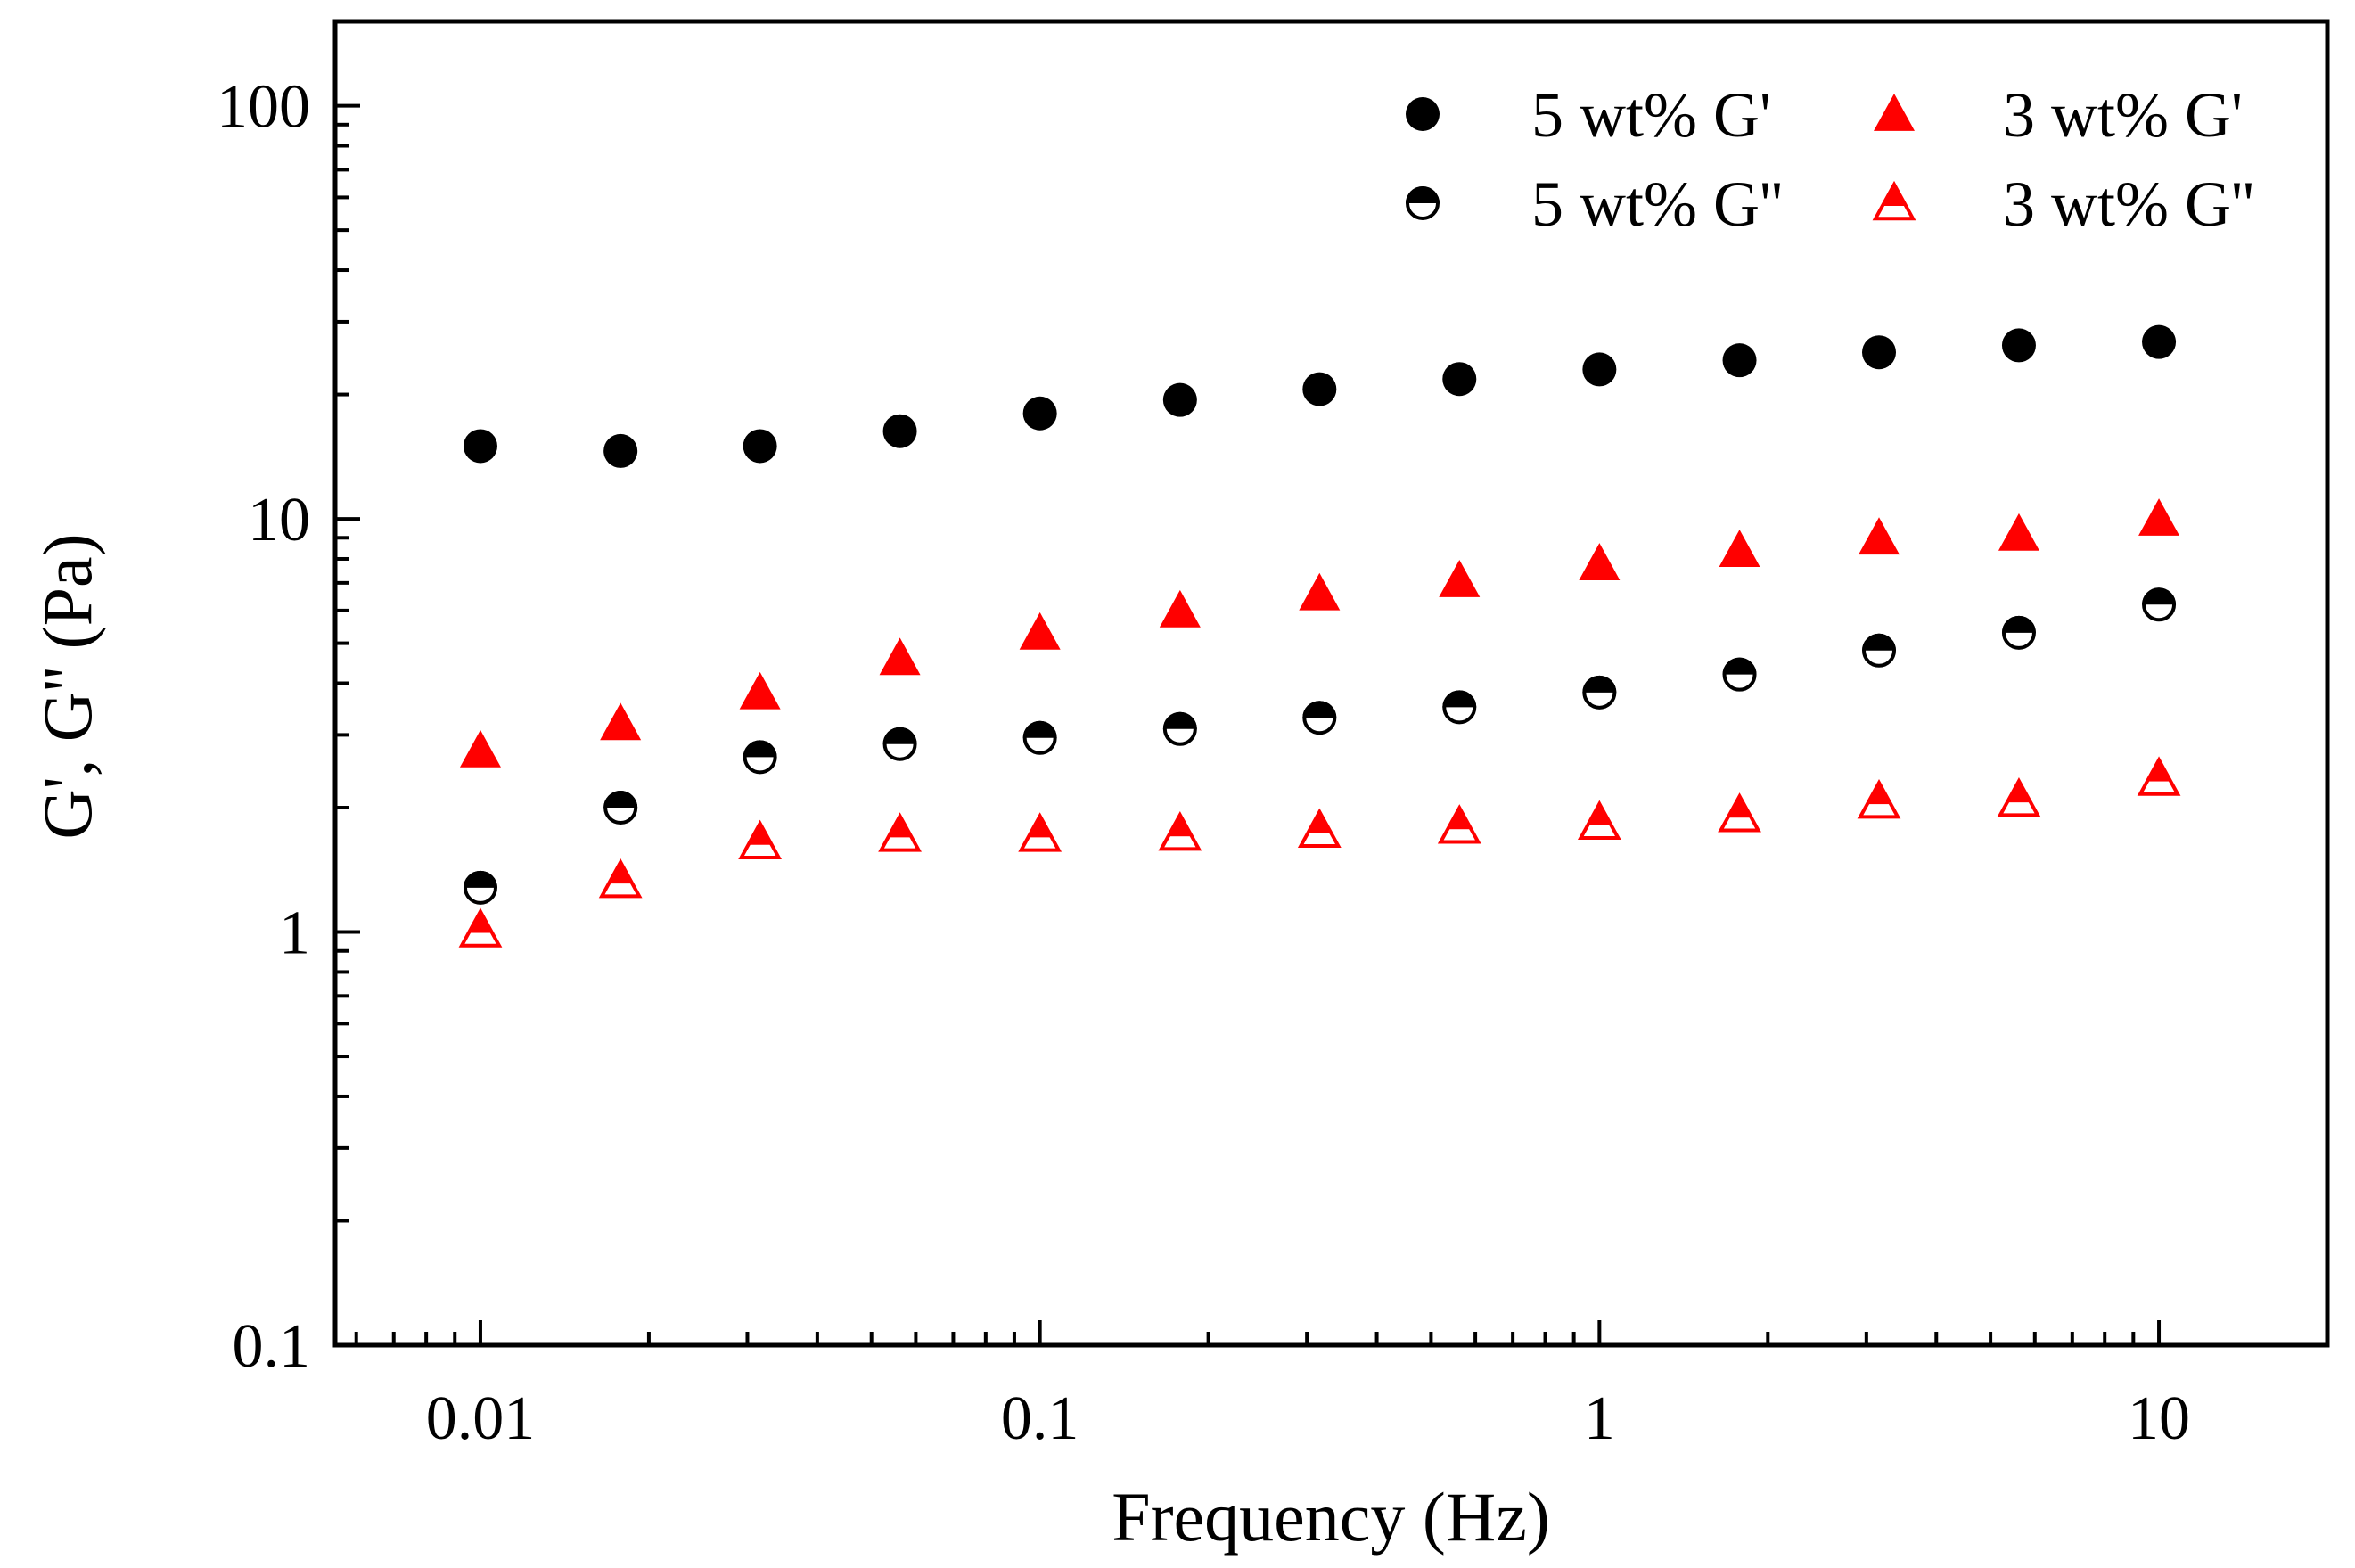  What do you see at coordinates (279, 520) in the screenshot?
I see `y-tick-label: 10` at bounding box center [279, 520].